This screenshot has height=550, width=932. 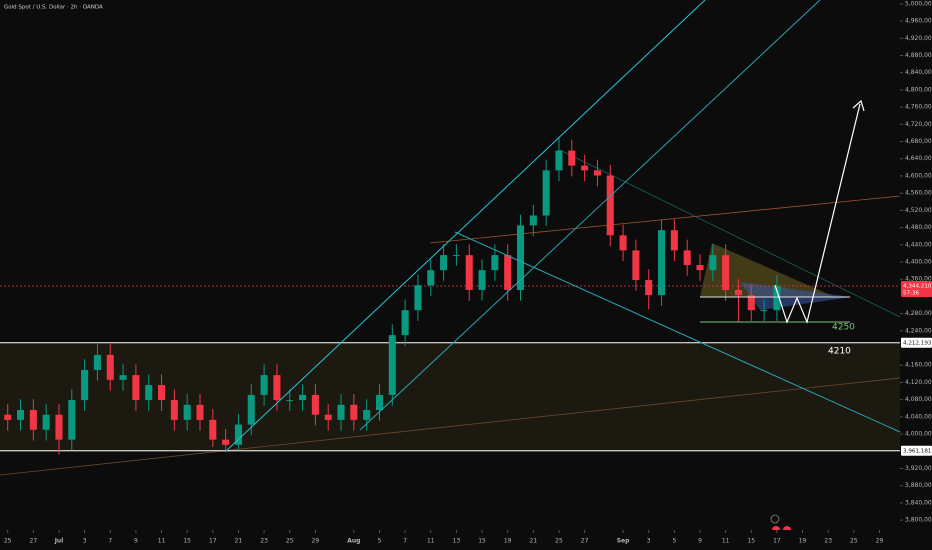 I want to click on y-tick-label: 4,480,000, so click(x=918, y=227).